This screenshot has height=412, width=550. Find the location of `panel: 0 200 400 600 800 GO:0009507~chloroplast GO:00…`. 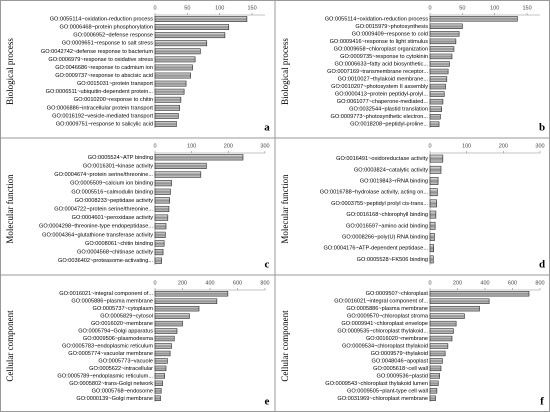

panel: 0 200 400 600 800 GO:0009507~chloroplast GO:00… is located at coordinates (412, 343).